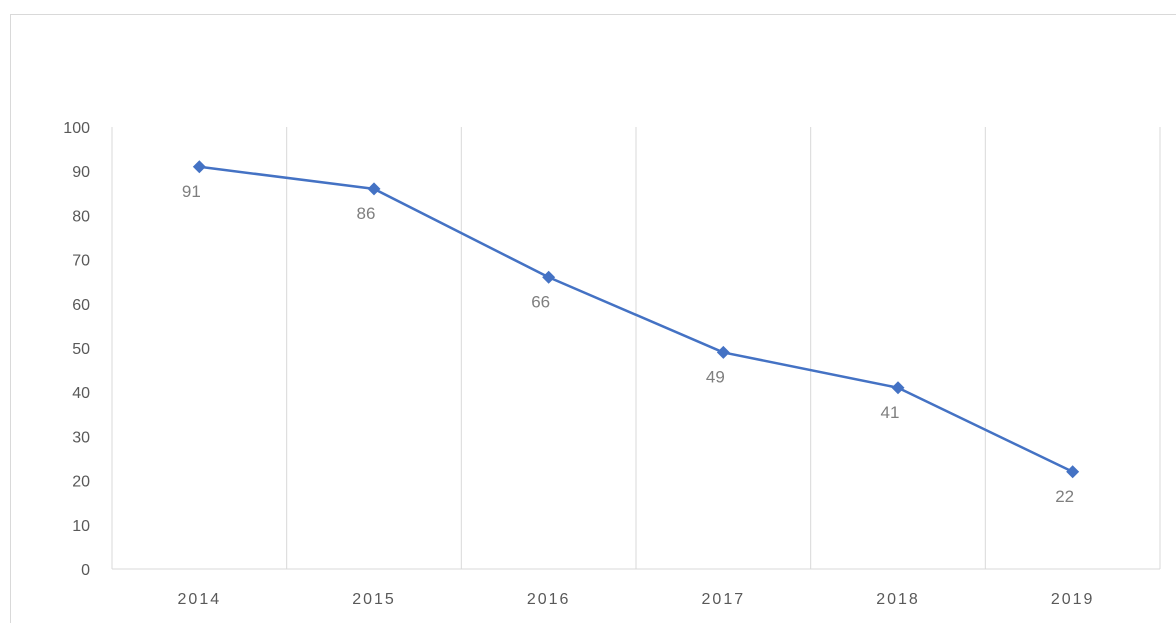 The width and height of the screenshot is (1176, 623). I want to click on x-tick-label: 2017, so click(724, 599).